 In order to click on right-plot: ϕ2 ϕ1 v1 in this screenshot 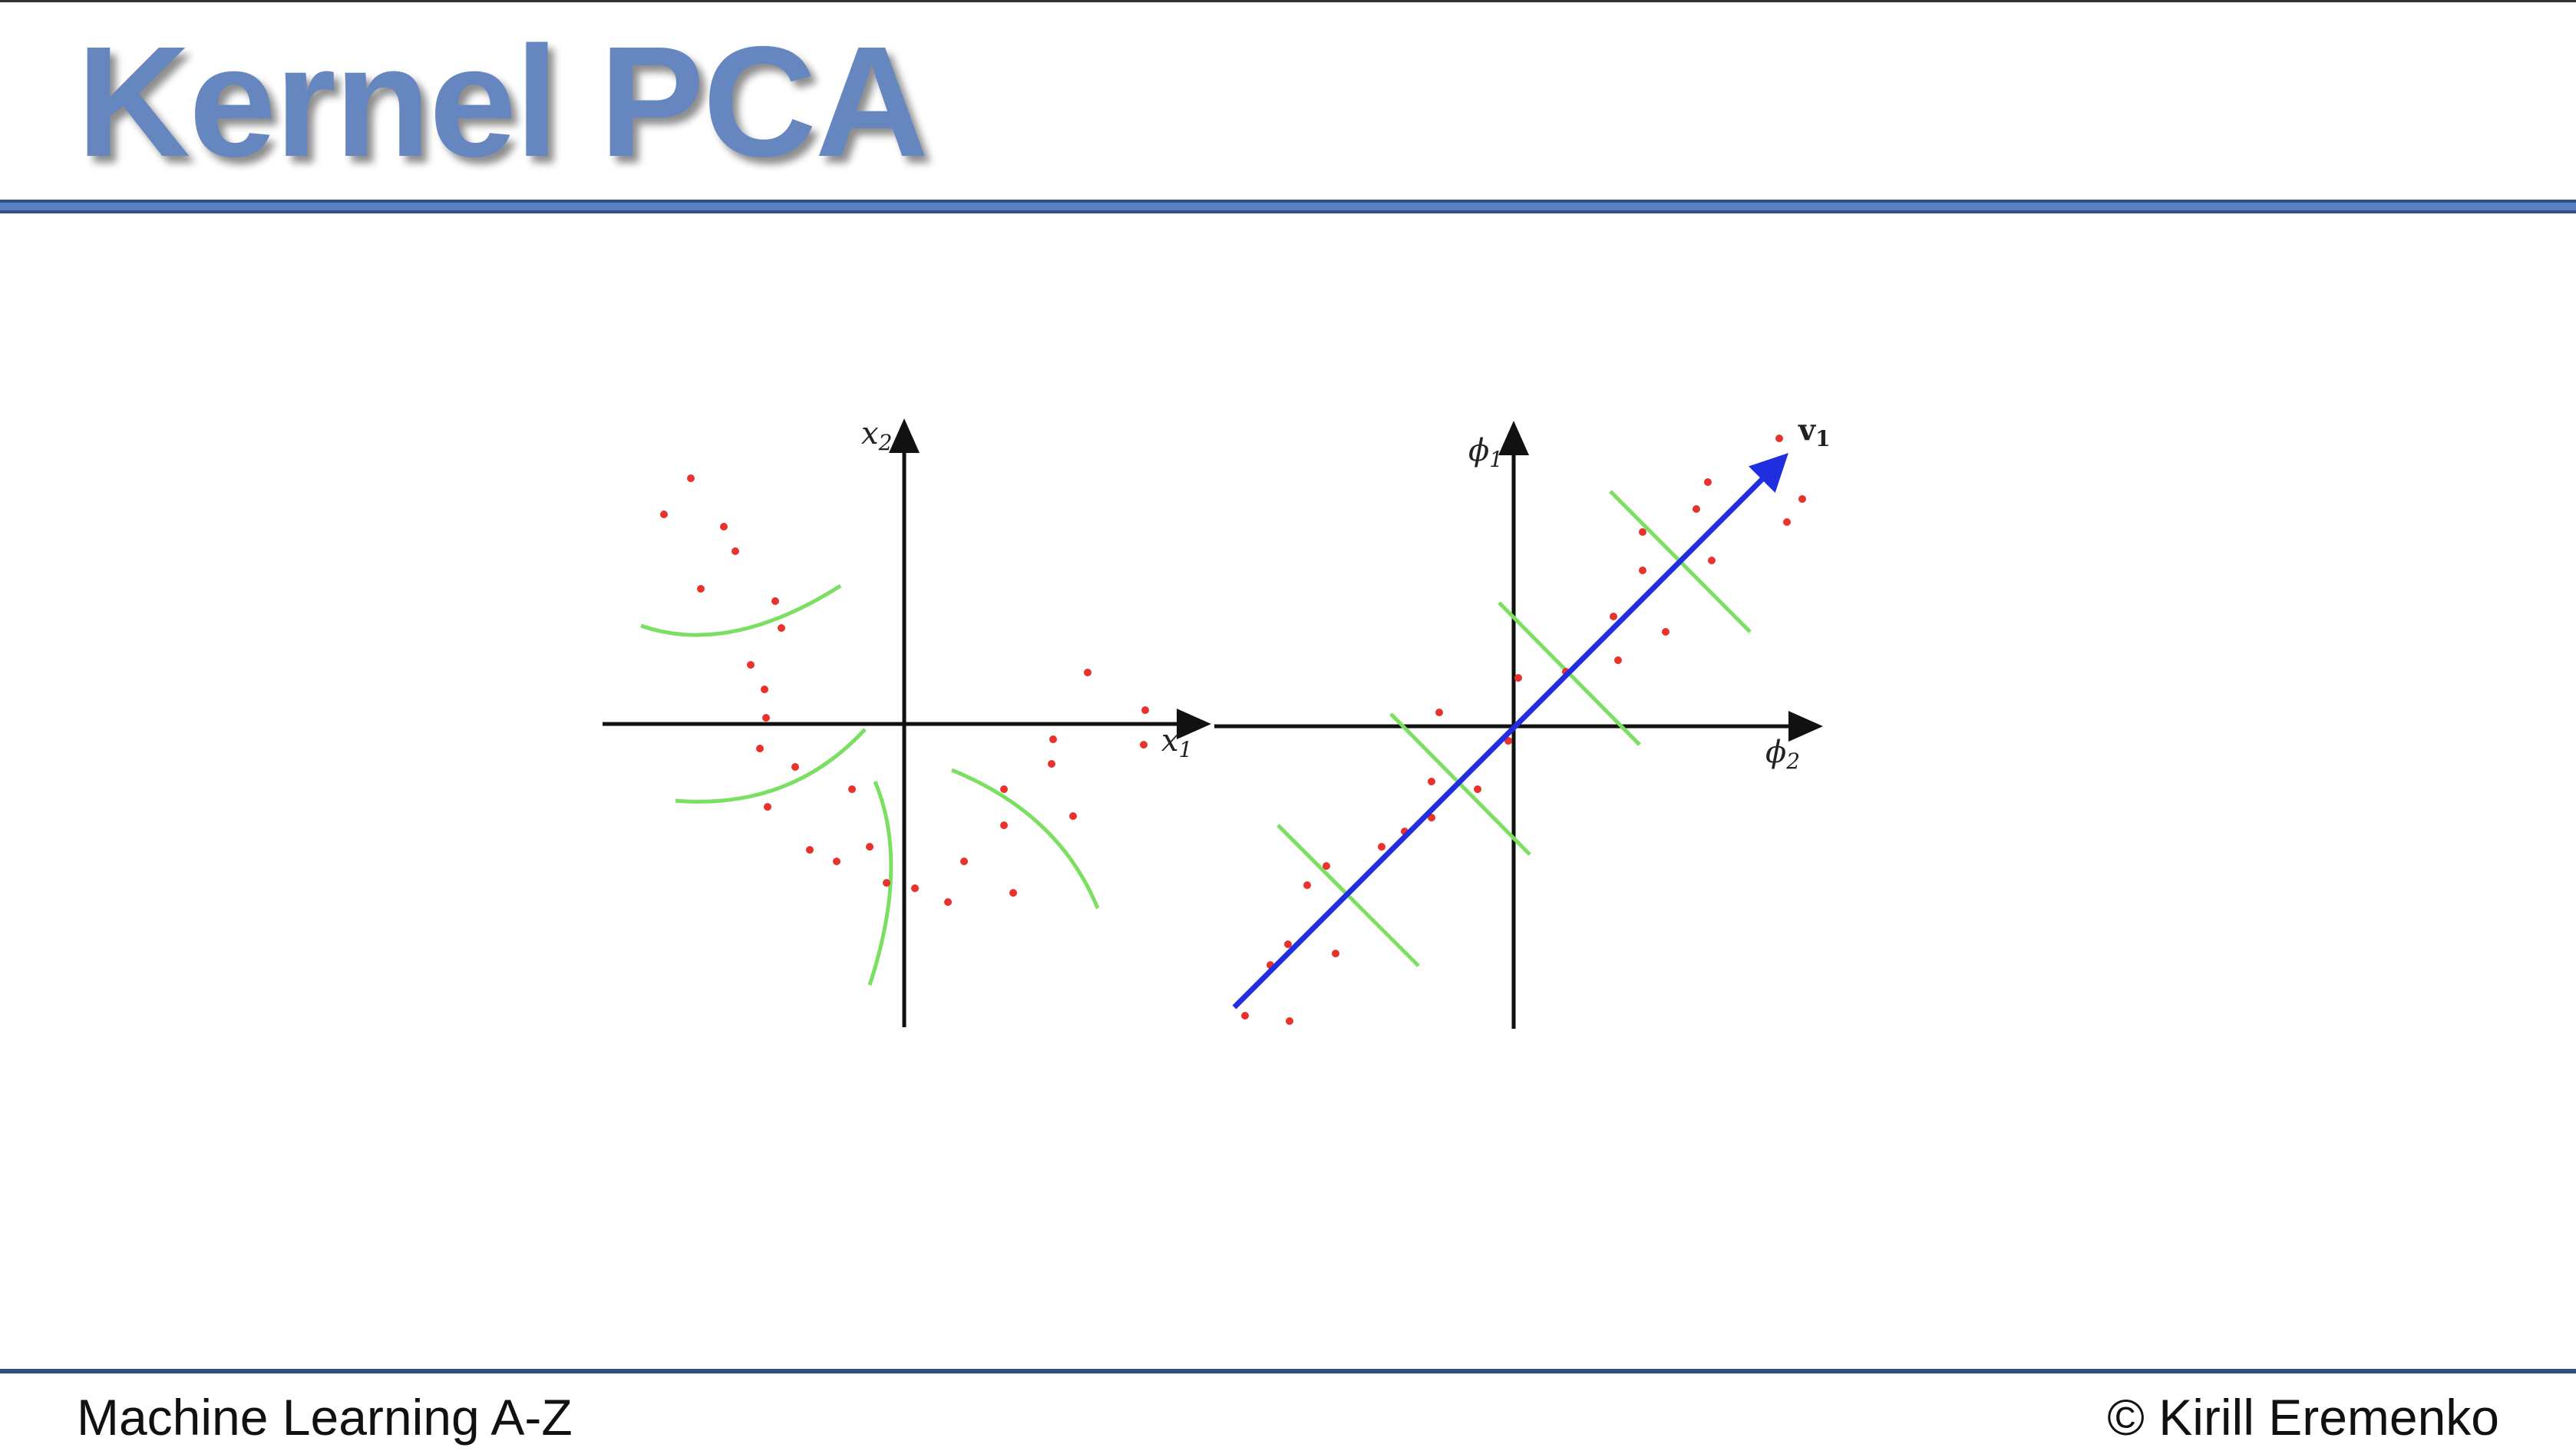, I will do `click(1522, 720)`.